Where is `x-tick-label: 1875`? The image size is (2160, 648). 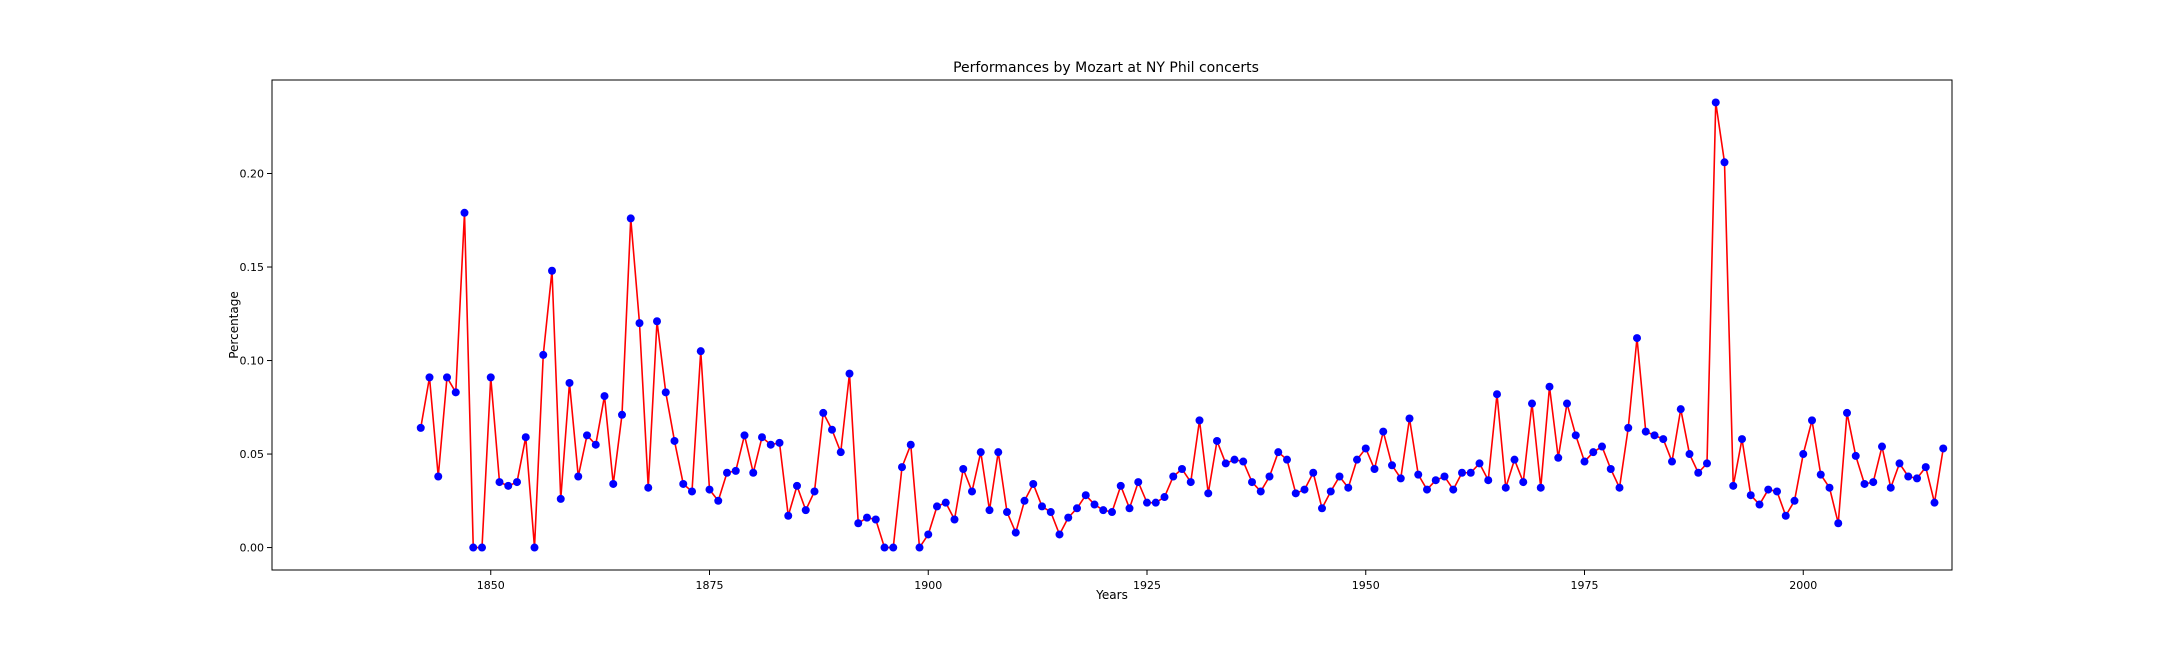
x-tick-label: 1875 is located at coordinates (710, 585).